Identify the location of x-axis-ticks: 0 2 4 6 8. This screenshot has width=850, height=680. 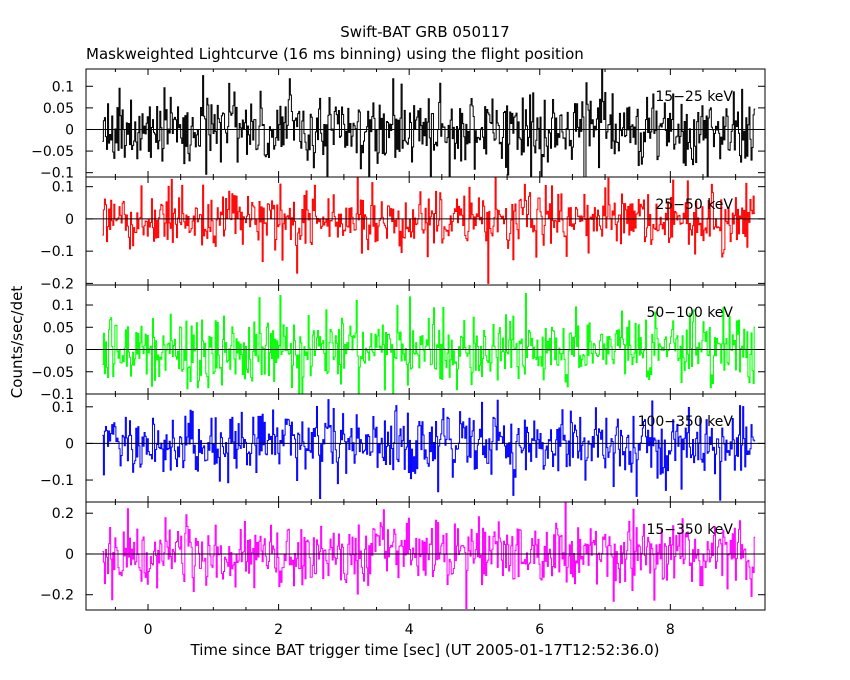
(409, 630).